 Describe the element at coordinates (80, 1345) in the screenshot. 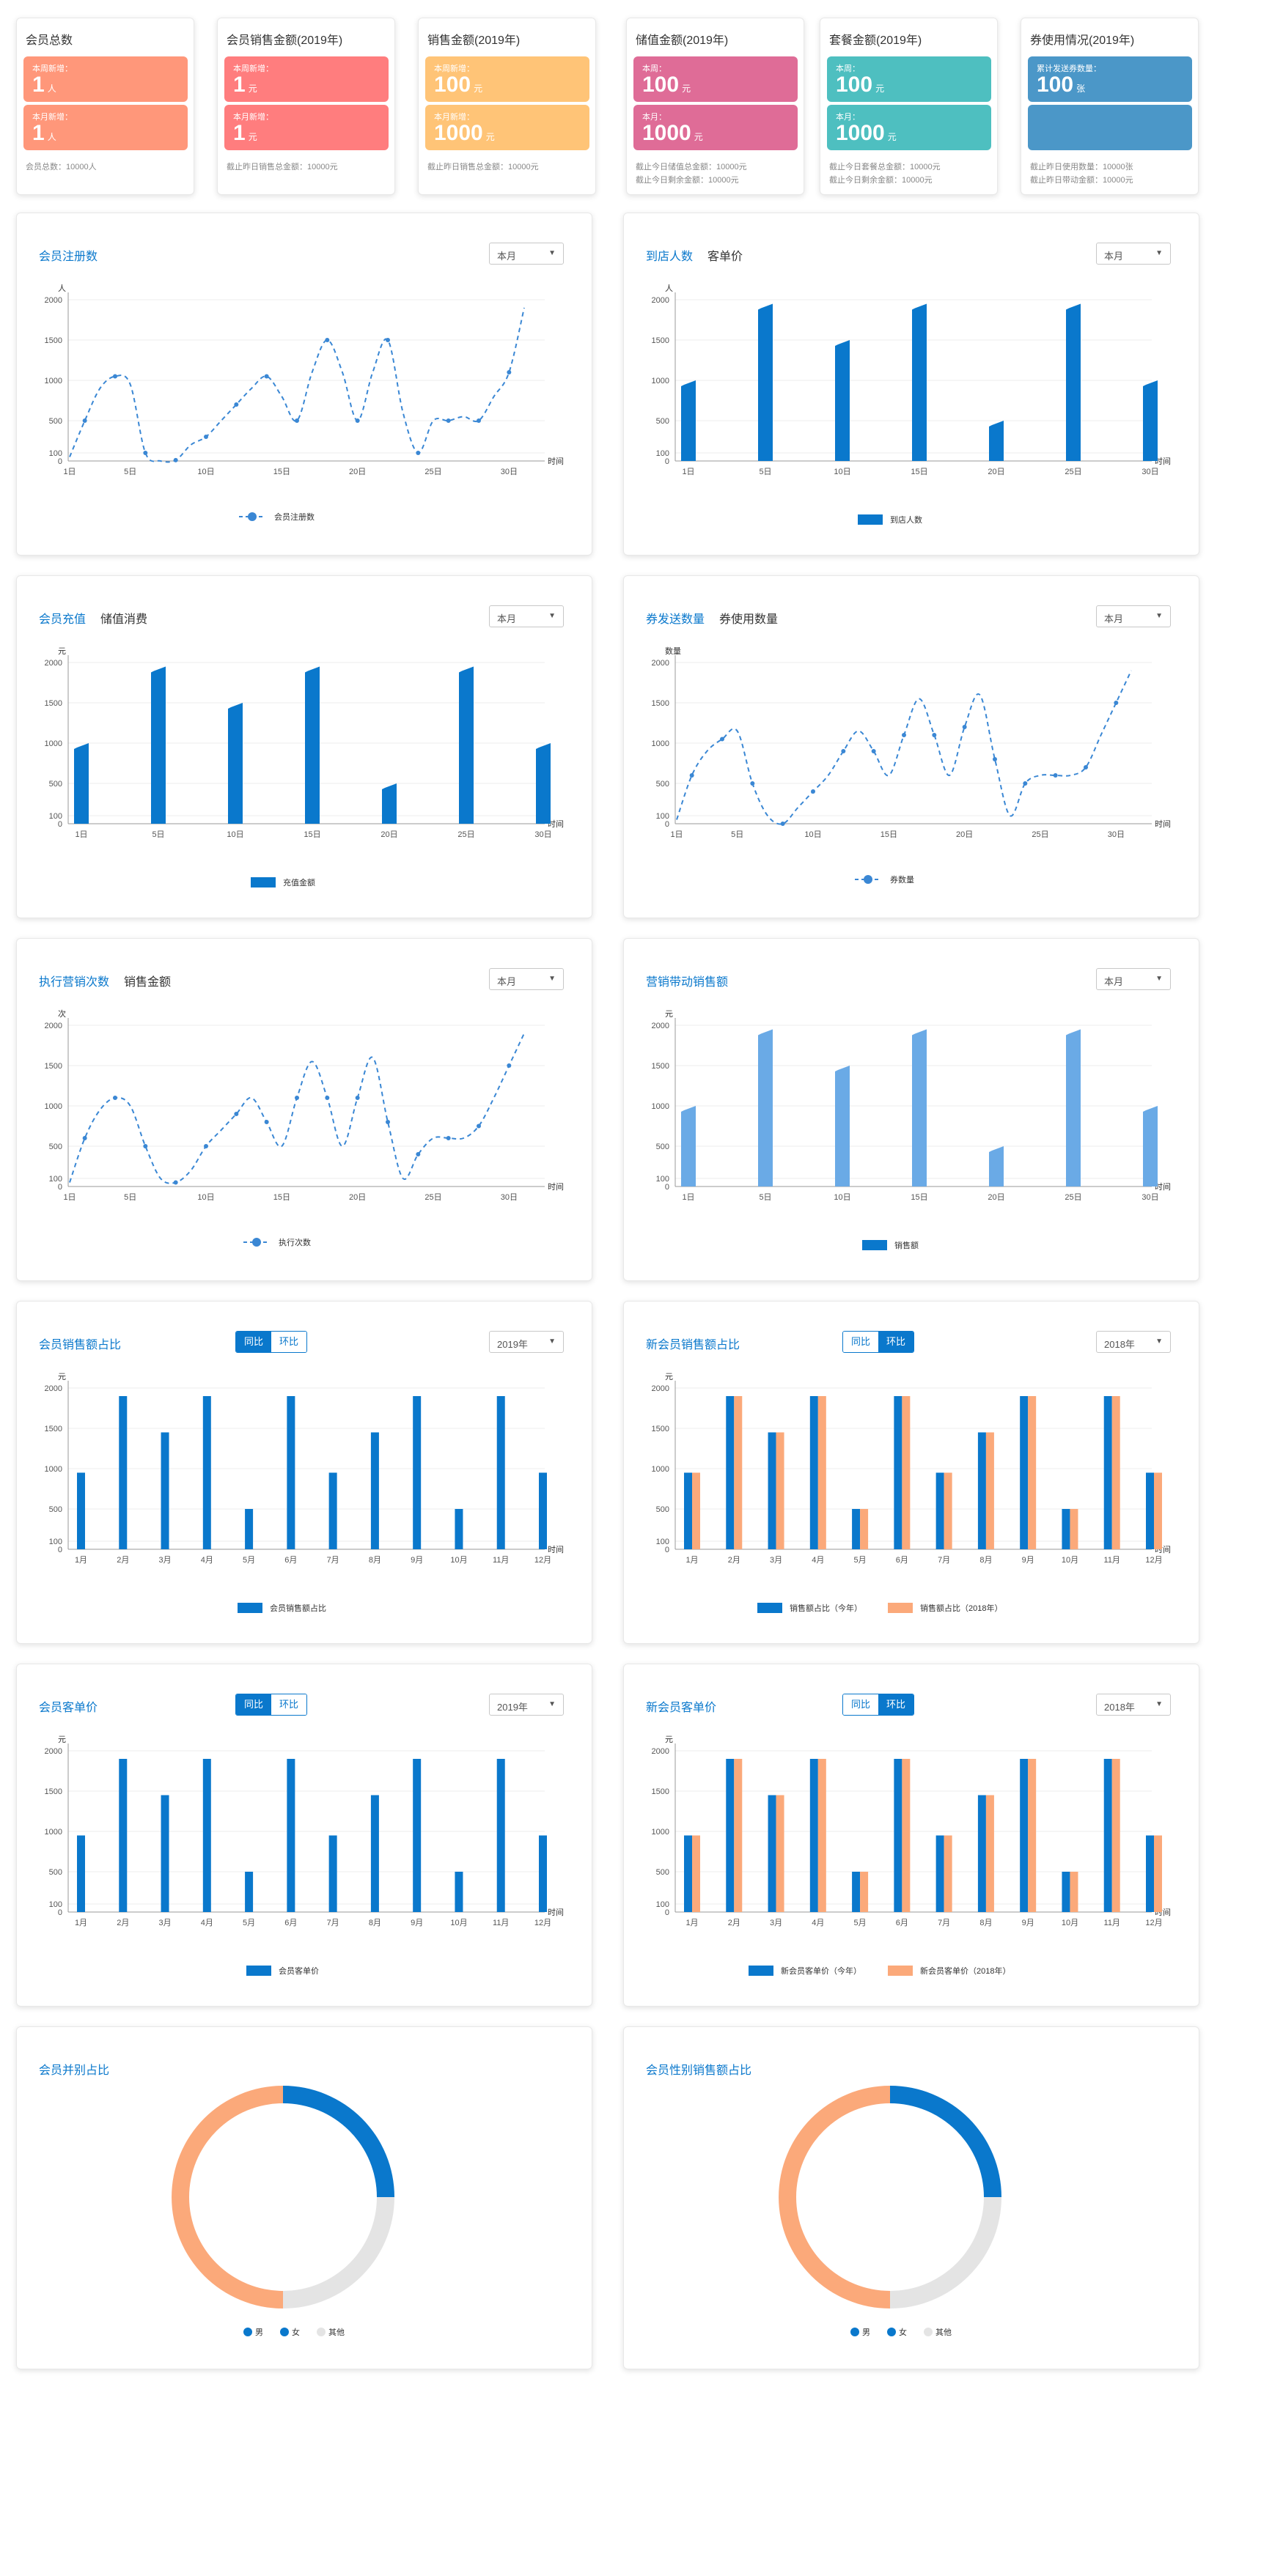

I see `panel-tab: 会员销售额占比` at that location.